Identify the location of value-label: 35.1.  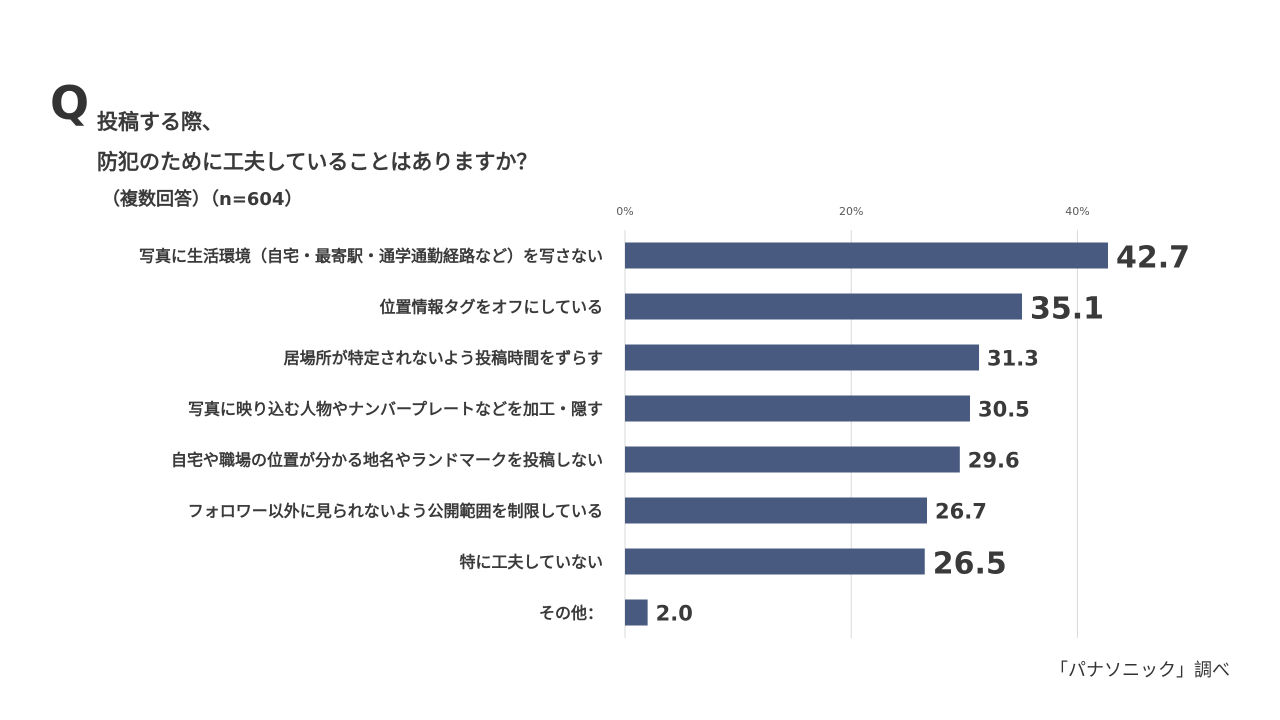
(1067, 309).